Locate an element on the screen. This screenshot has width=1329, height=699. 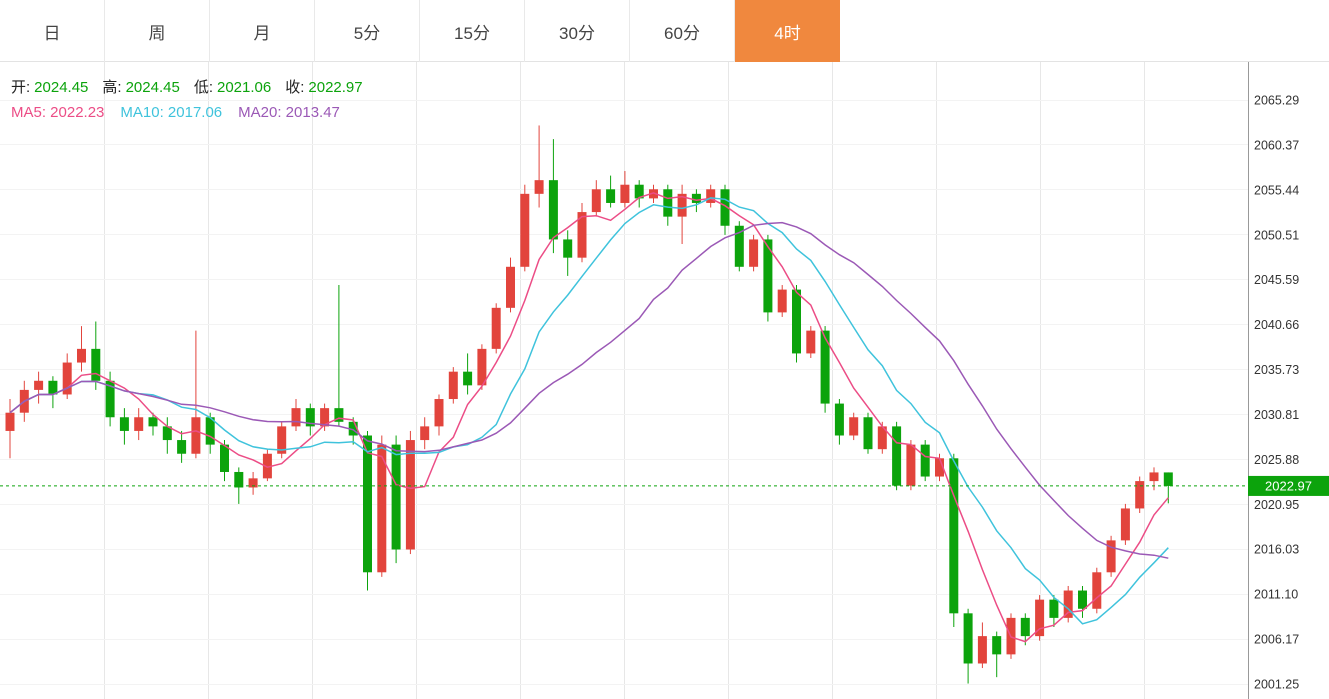
tab-4时: 4时 is located at coordinates (787, 31).